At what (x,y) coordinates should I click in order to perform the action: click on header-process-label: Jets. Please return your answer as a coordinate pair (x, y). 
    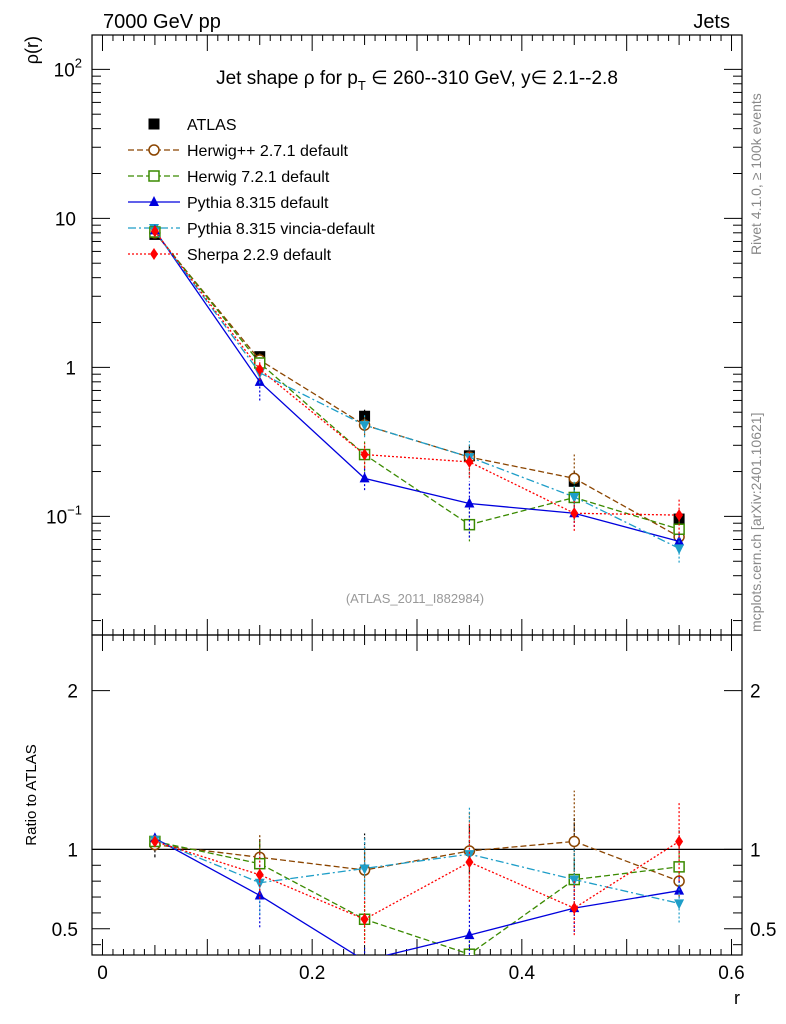
    Looking at the image, I should click on (711, 22).